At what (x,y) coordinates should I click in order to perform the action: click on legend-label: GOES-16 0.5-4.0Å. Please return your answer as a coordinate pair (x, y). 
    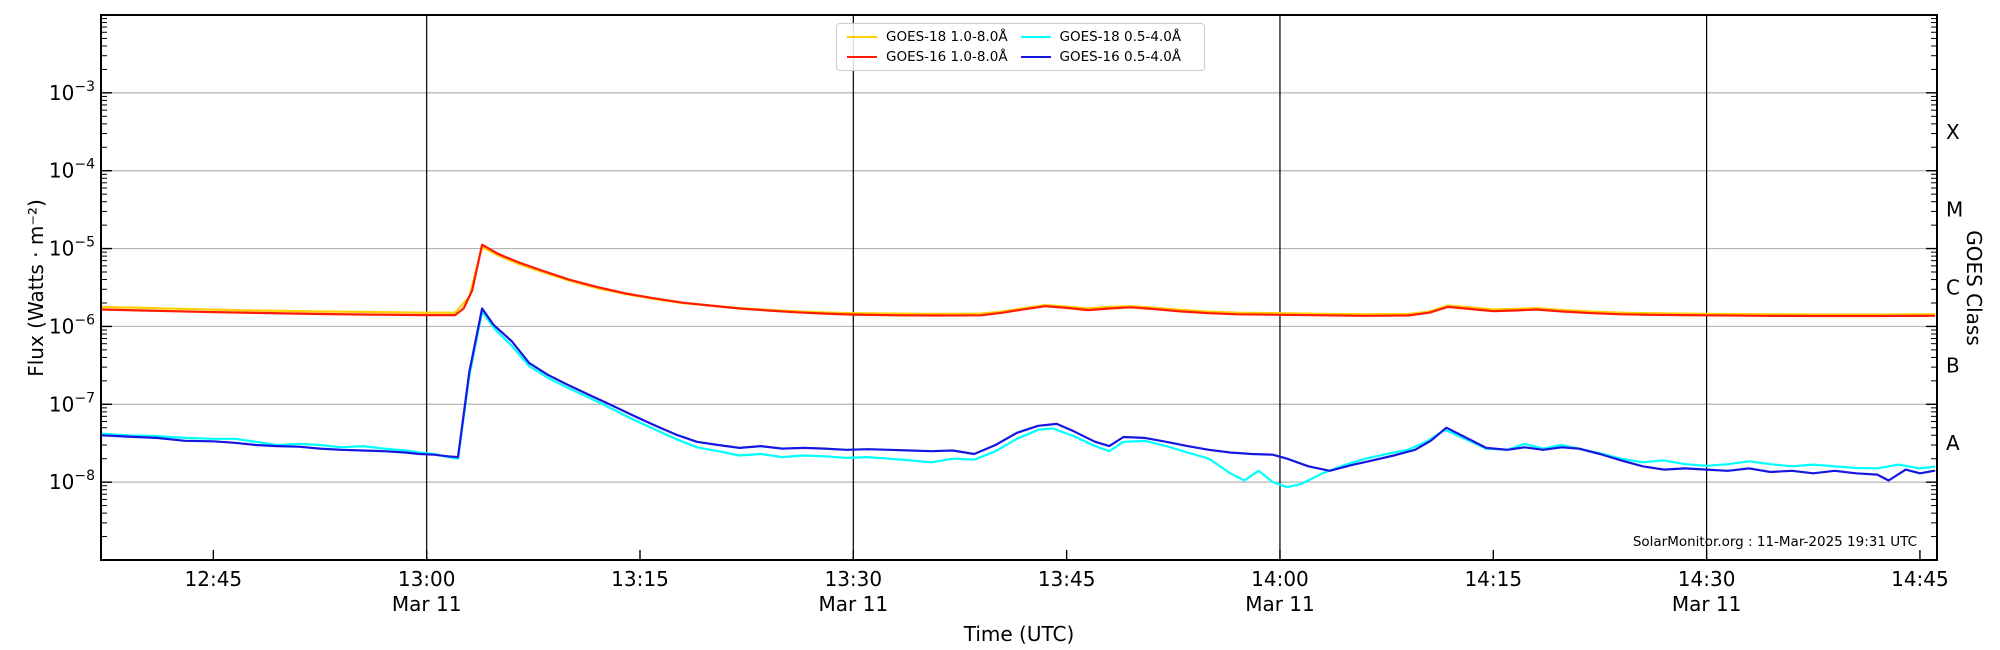
    Looking at the image, I should click on (1120, 57).